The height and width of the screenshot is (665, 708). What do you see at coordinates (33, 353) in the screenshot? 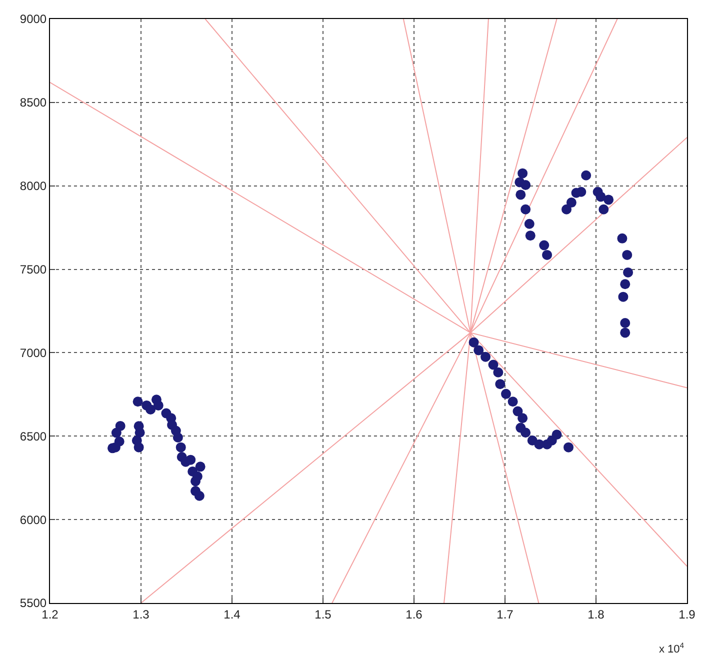
I see `y-tick-label: 7000` at bounding box center [33, 353].